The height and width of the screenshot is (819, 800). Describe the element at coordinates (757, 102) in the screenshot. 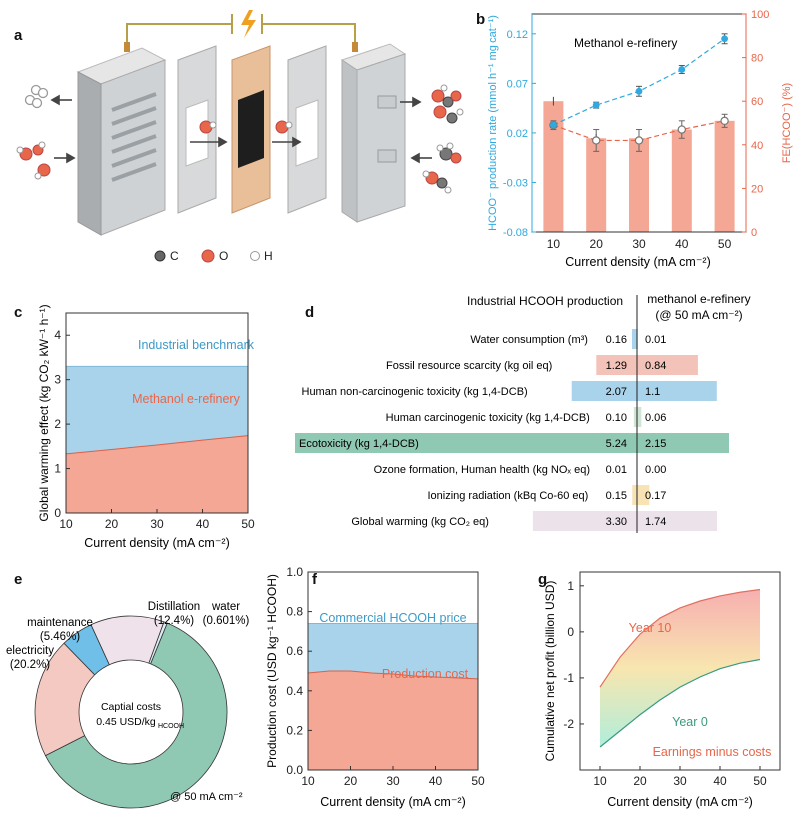

I see `b-right-tick-2: 60` at that location.